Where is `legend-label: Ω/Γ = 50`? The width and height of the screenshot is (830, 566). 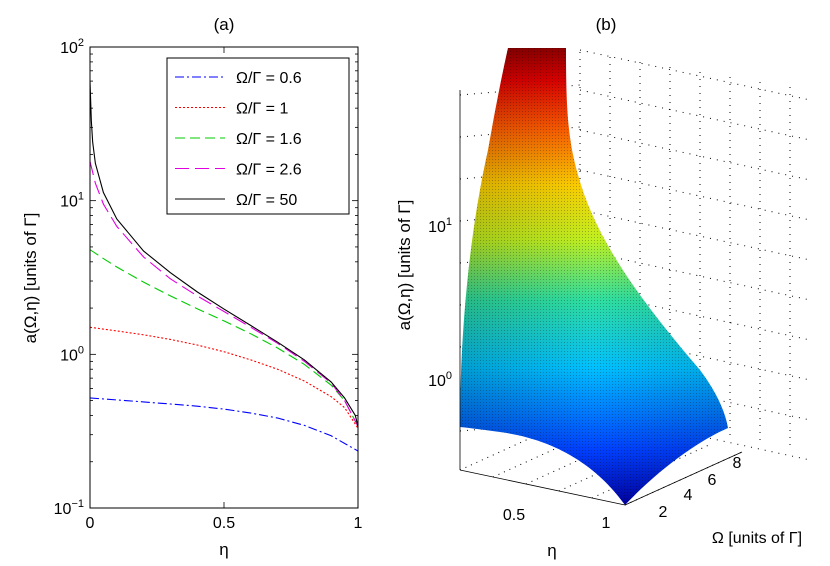
legend-label: Ω/Γ = 50 is located at coordinates (266, 200).